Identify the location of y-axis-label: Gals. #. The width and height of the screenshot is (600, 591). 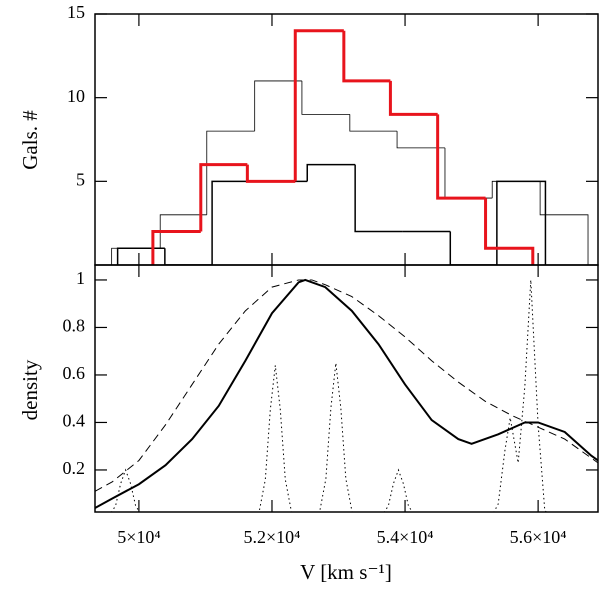
(30, 140).